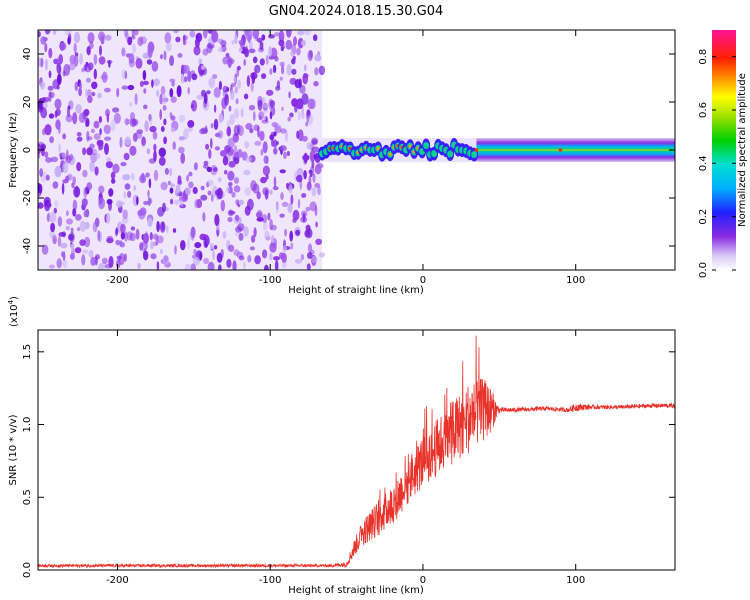  I want to click on colorbar-ticks: 0.0 0.2 0.4 0.6 0.8, so click(717, 163).